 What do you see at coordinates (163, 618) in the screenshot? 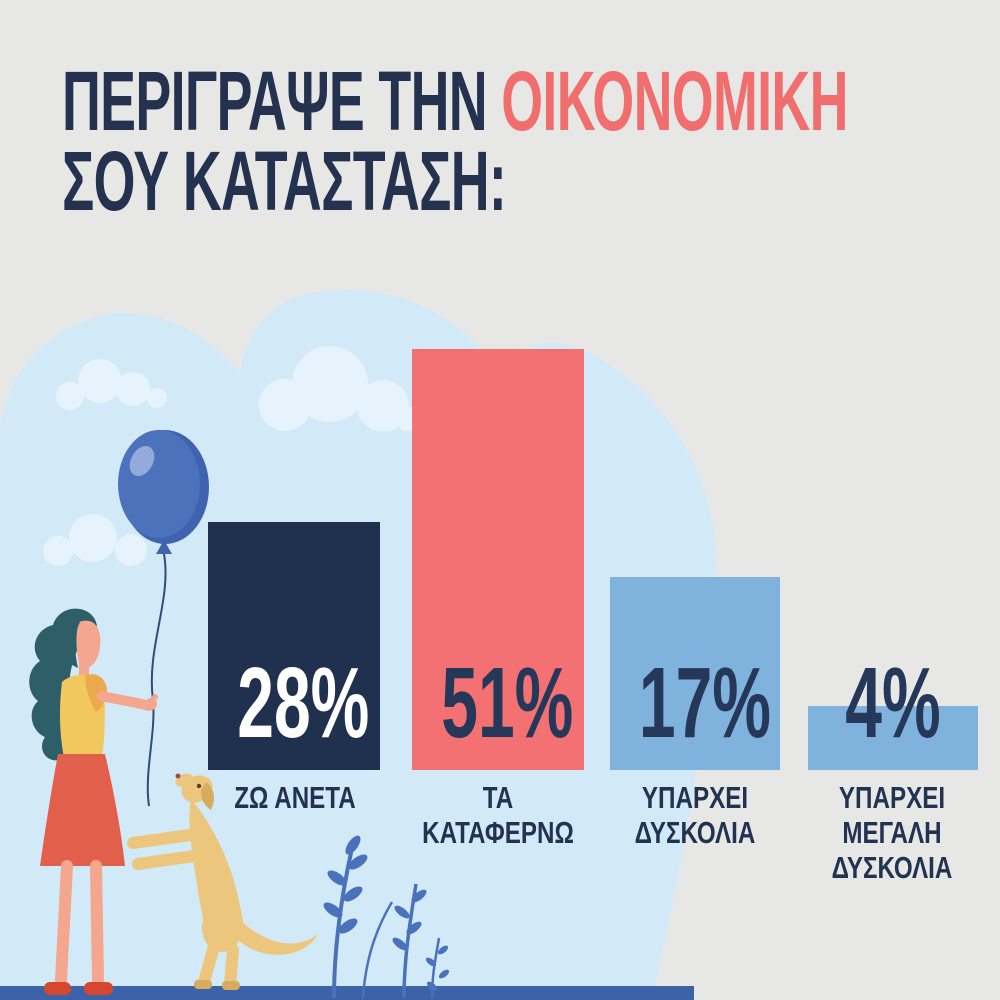
I see `blue-balloon-icon` at bounding box center [163, 618].